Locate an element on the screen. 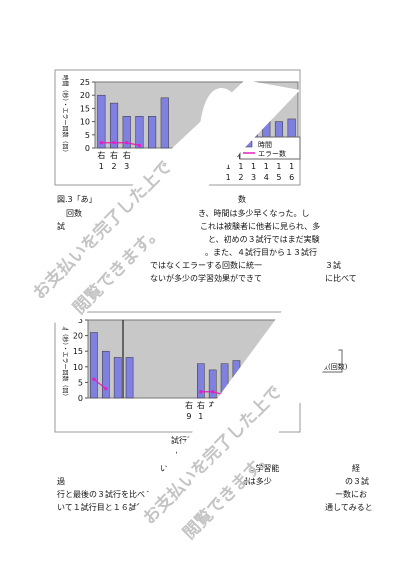 This screenshot has width=410, height=584. paragraph-text: き、時間は多少早くなった。し is located at coordinates (253, 213).